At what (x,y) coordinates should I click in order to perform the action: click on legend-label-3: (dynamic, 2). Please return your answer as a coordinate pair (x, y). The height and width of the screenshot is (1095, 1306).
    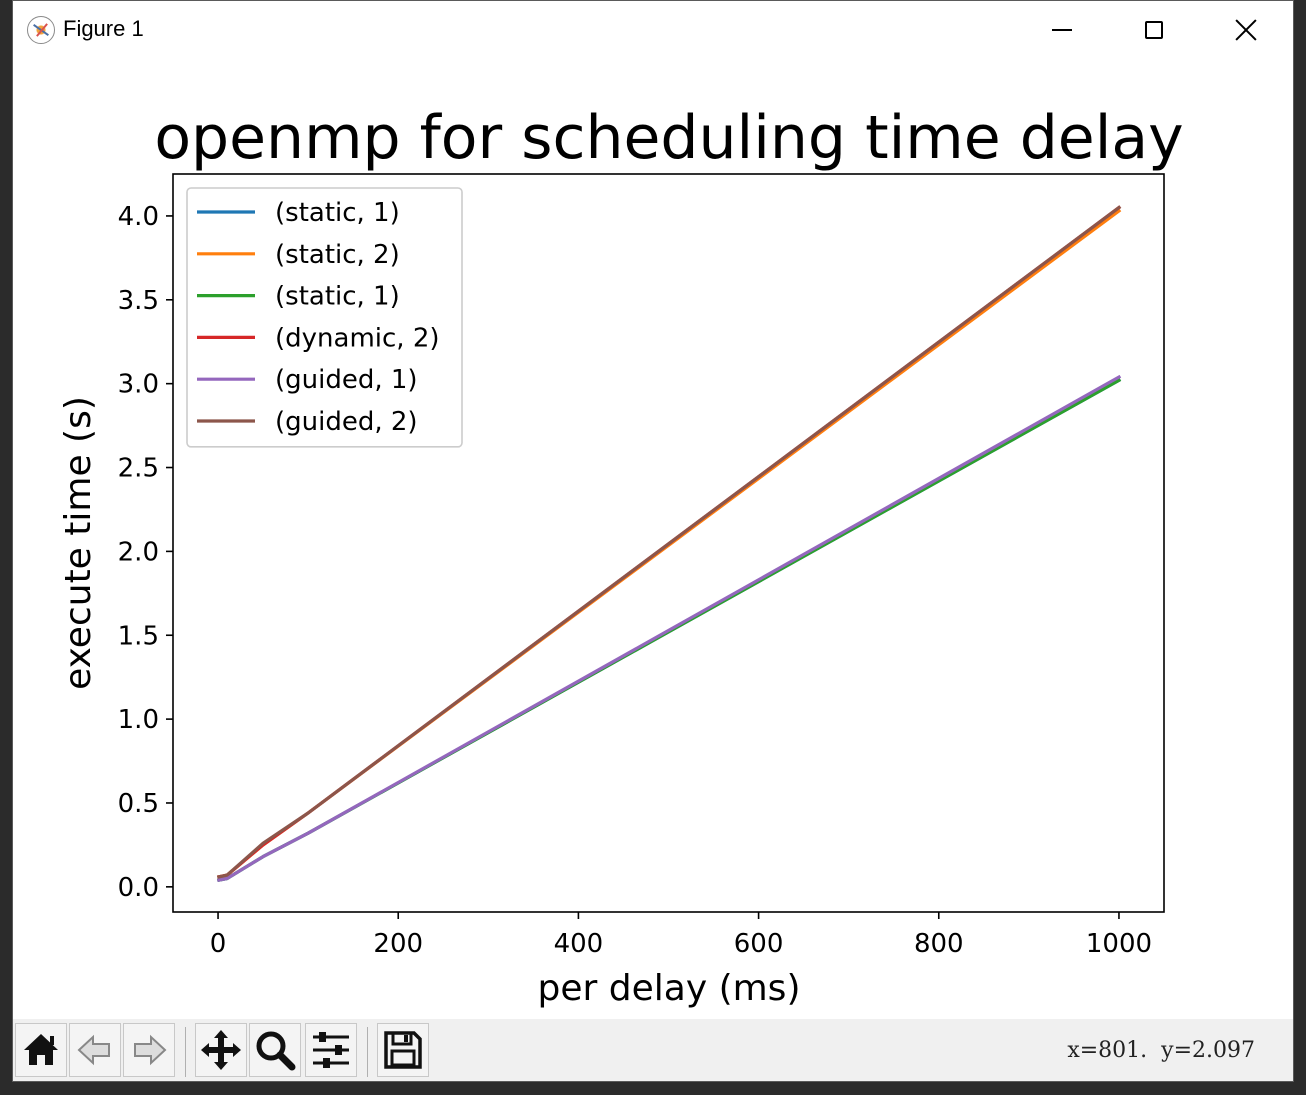
    Looking at the image, I should click on (357, 338).